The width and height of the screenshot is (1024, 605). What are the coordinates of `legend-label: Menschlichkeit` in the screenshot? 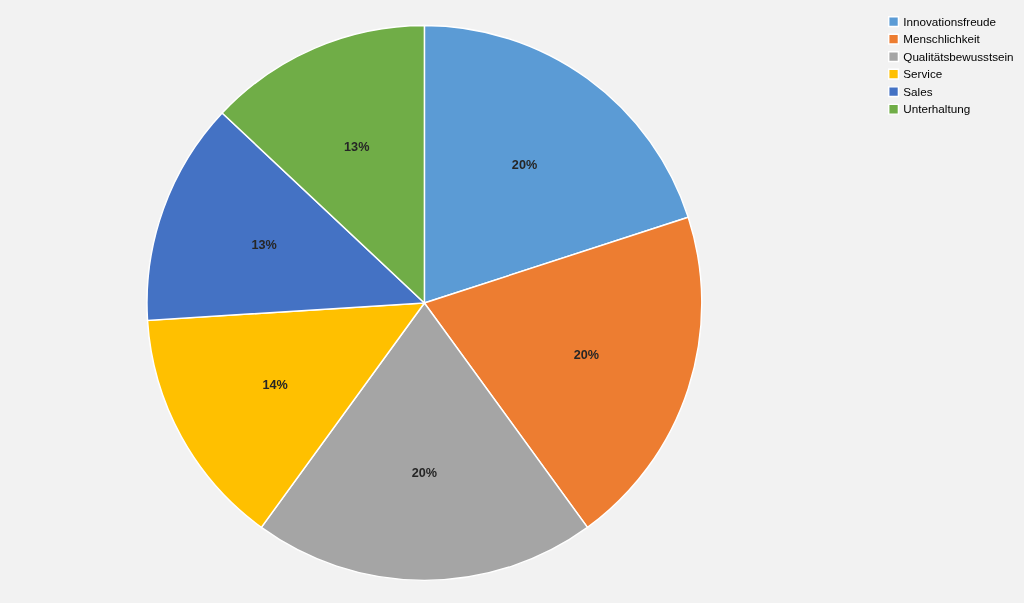 It's located at (942, 39).